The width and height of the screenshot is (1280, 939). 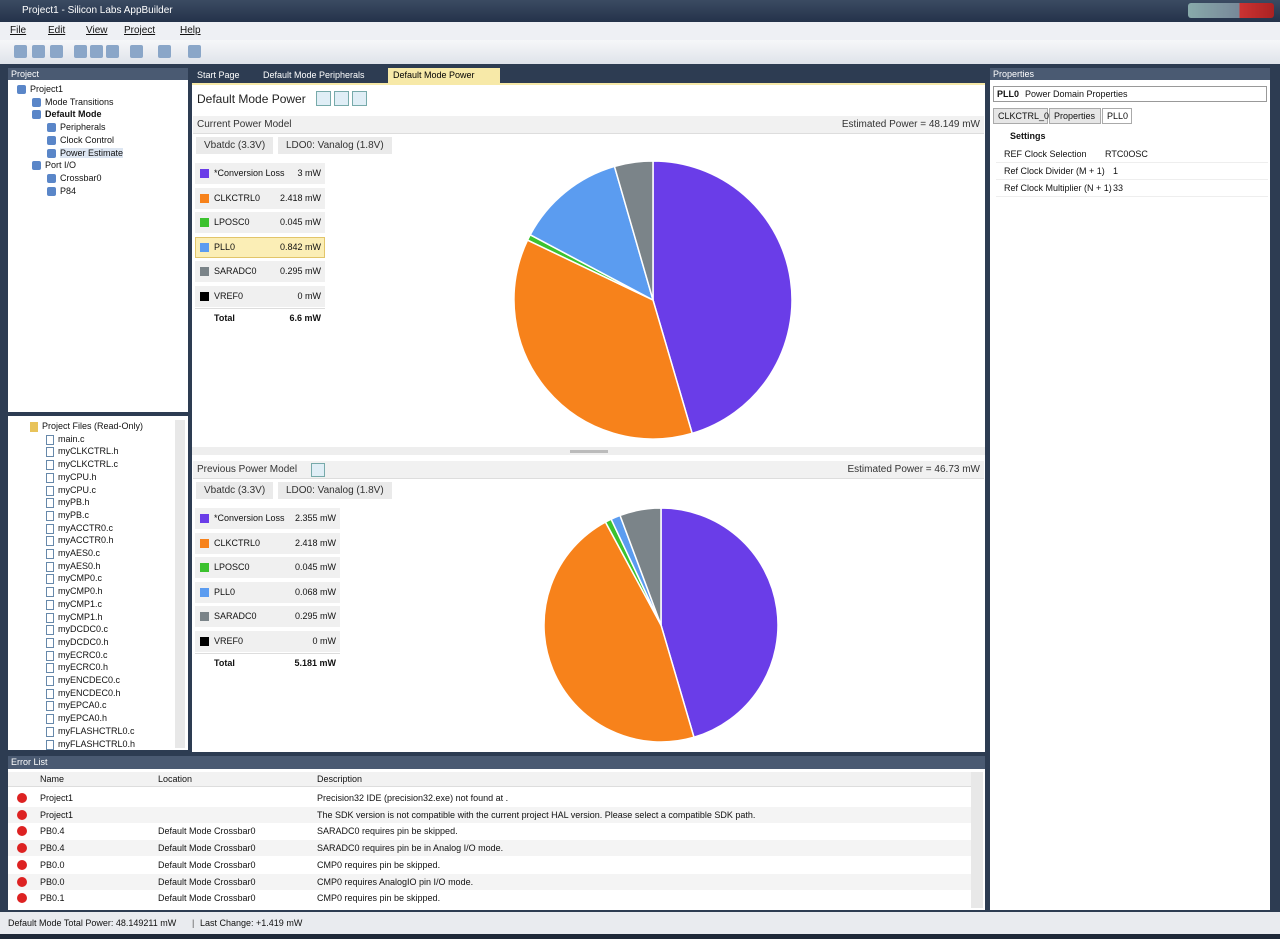 What do you see at coordinates (1118, 188) in the screenshot?
I see `property-value: 33` at bounding box center [1118, 188].